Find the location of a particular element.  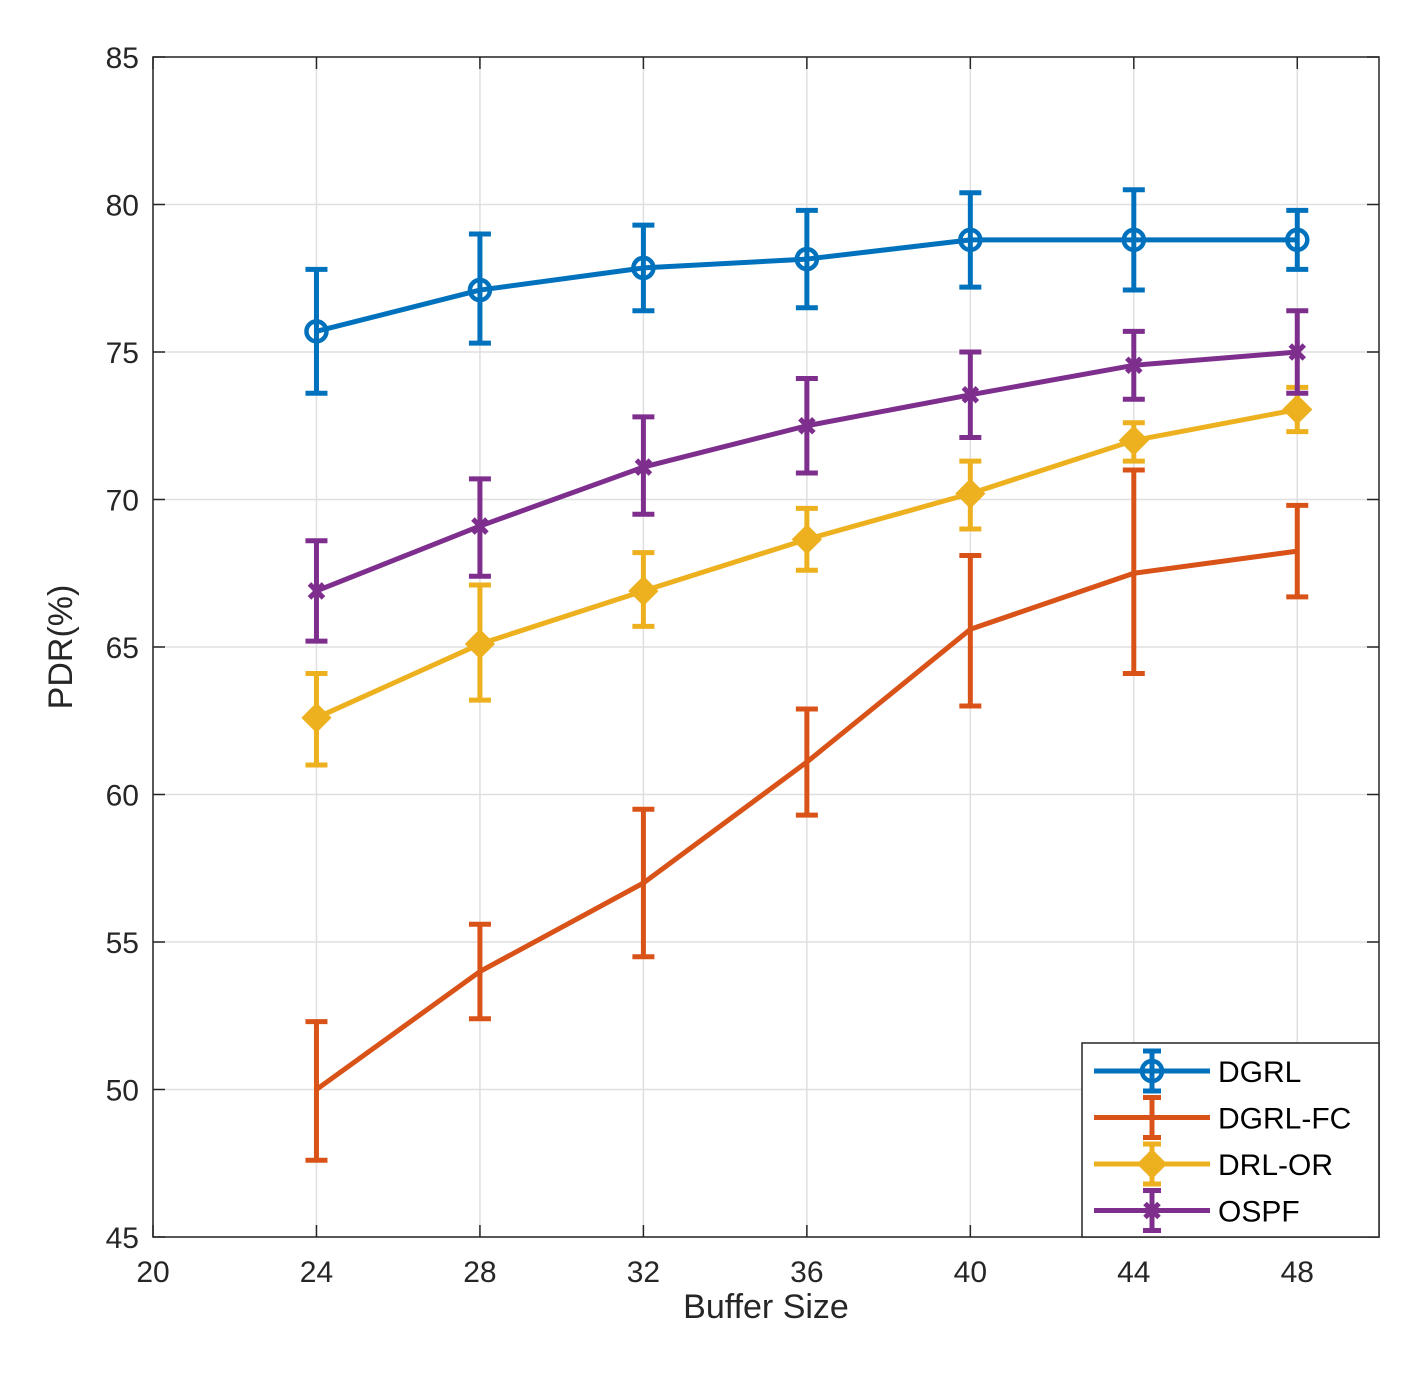

x-tick-label: 28 is located at coordinates (479, 1272).